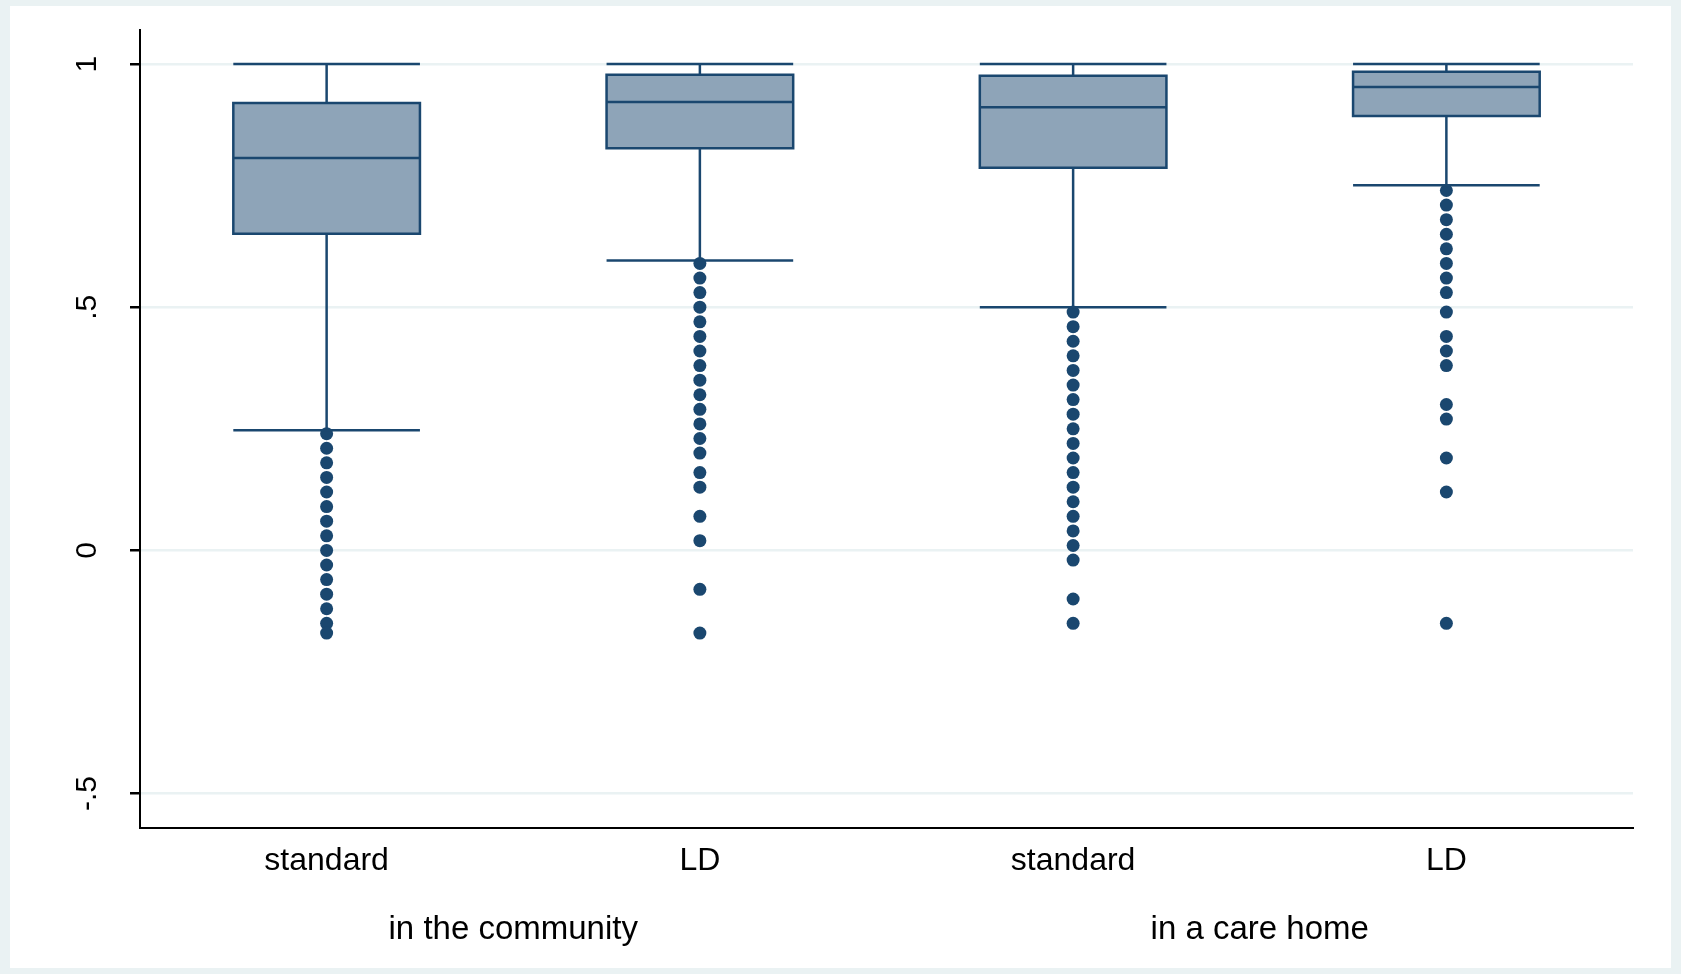  Describe the element at coordinates (86, 794) in the screenshot. I see `y-tick-label: -.5` at that location.